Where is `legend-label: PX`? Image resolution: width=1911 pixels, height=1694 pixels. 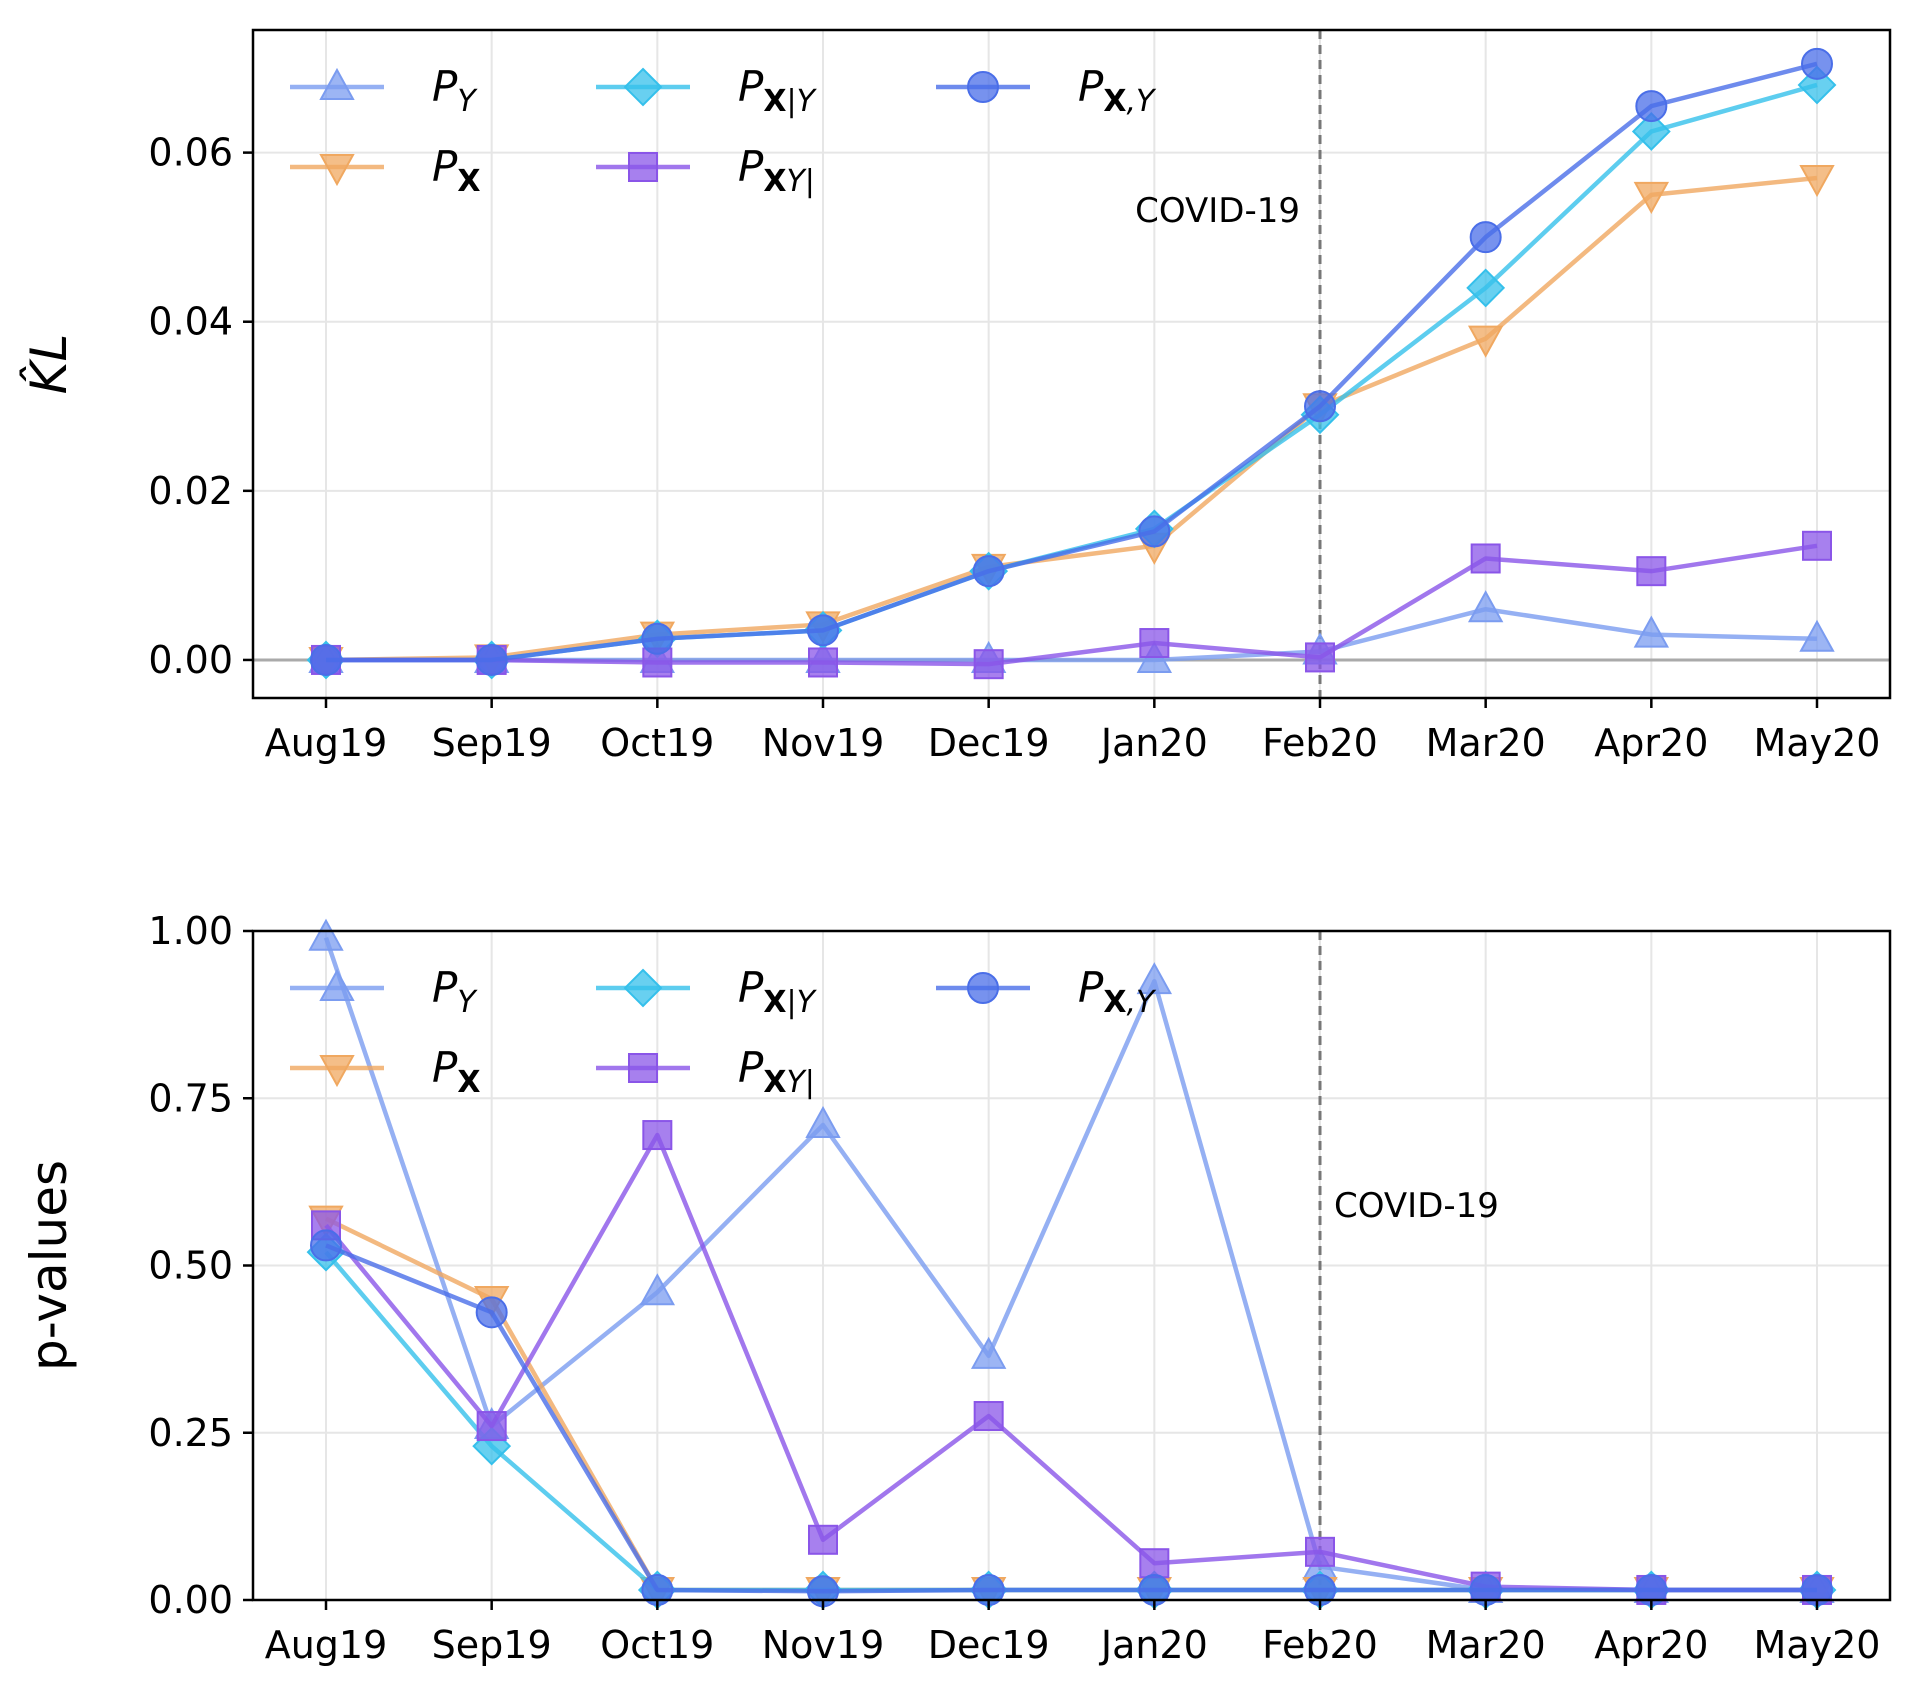 legend-label: PX is located at coordinates (456, 170).